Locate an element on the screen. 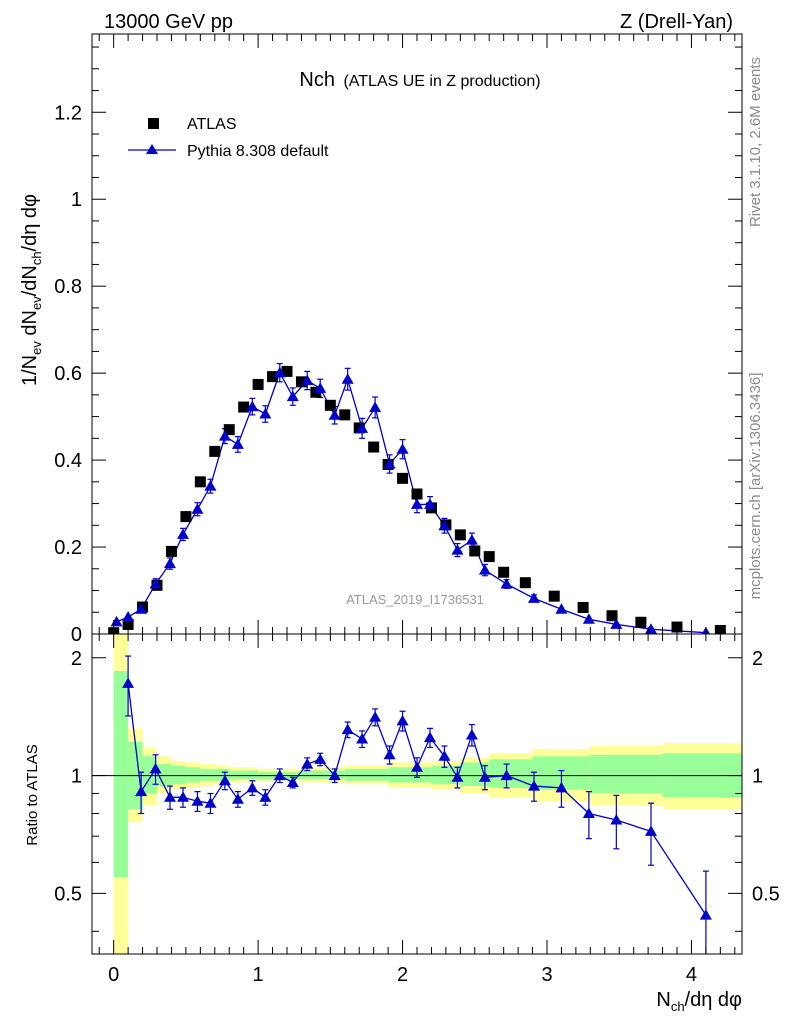  legend-label-atlas: ATLAS is located at coordinates (212, 124).